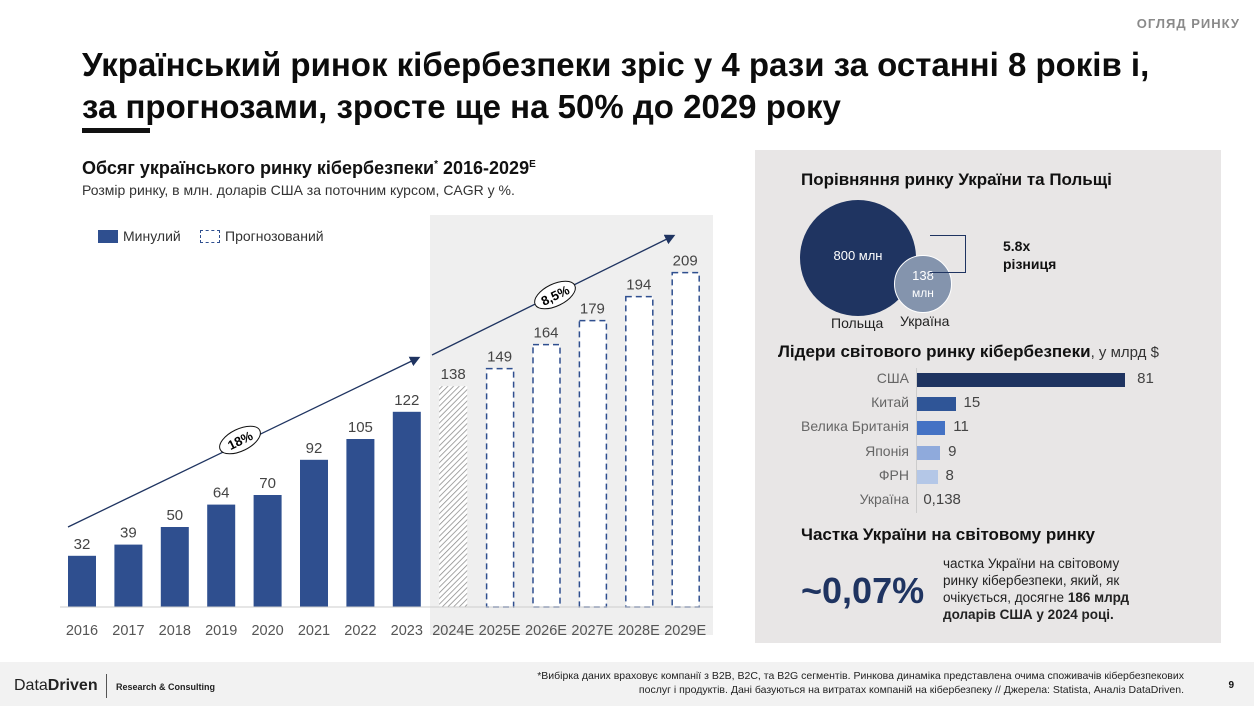  Describe the element at coordinates (893, 474) in the screenshot. I see `leader-country: ФРН` at that location.